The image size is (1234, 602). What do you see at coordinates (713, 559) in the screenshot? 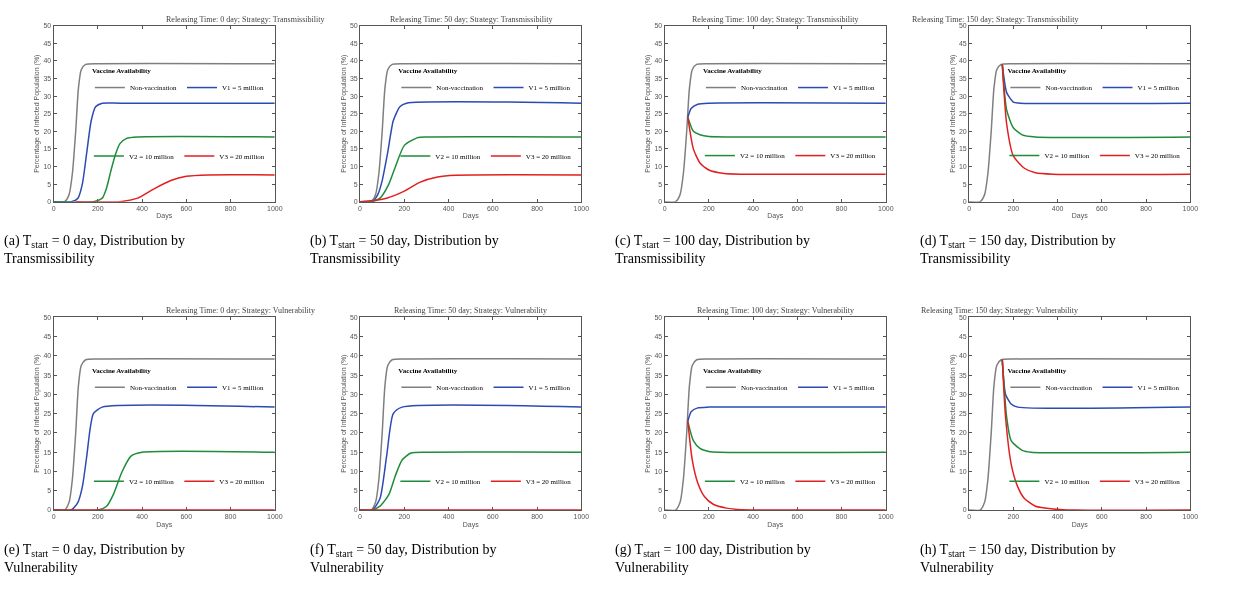
I see `text: (g) T$_{start}$ = 100 day, Distribution by Vulnerability` at bounding box center [713, 559].